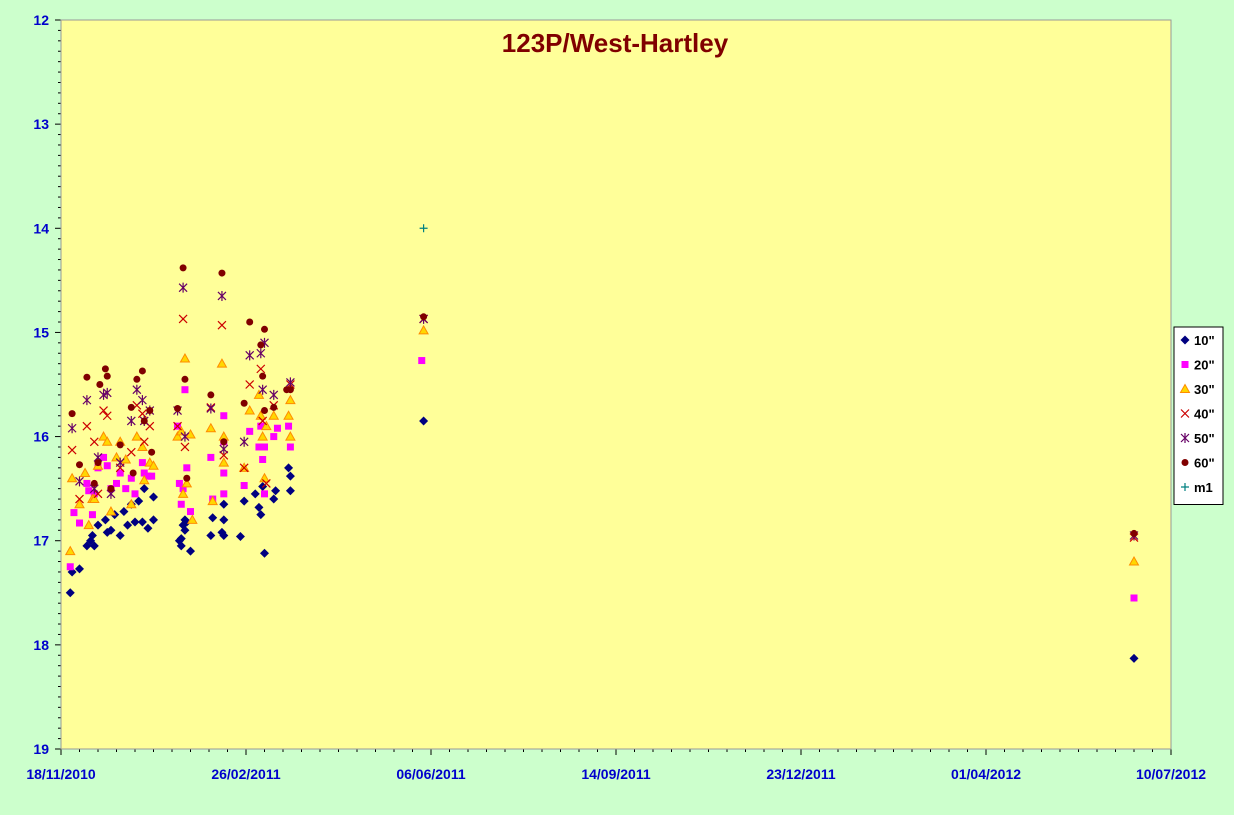 This screenshot has height=815, width=1234. What do you see at coordinates (1185, 487) in the screenshot?
I see `legend-marker` at bounding box center [1185, 487].